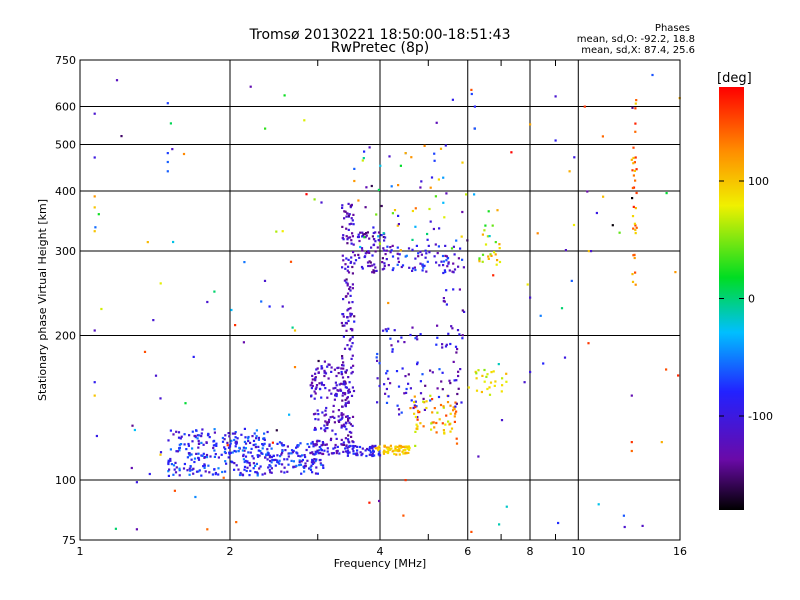 The image size is (800, 600). What do you see at coordinates (65, 191) in the screenshot?
I see `y-tick-label: 400` at bounding box center [65, 191].